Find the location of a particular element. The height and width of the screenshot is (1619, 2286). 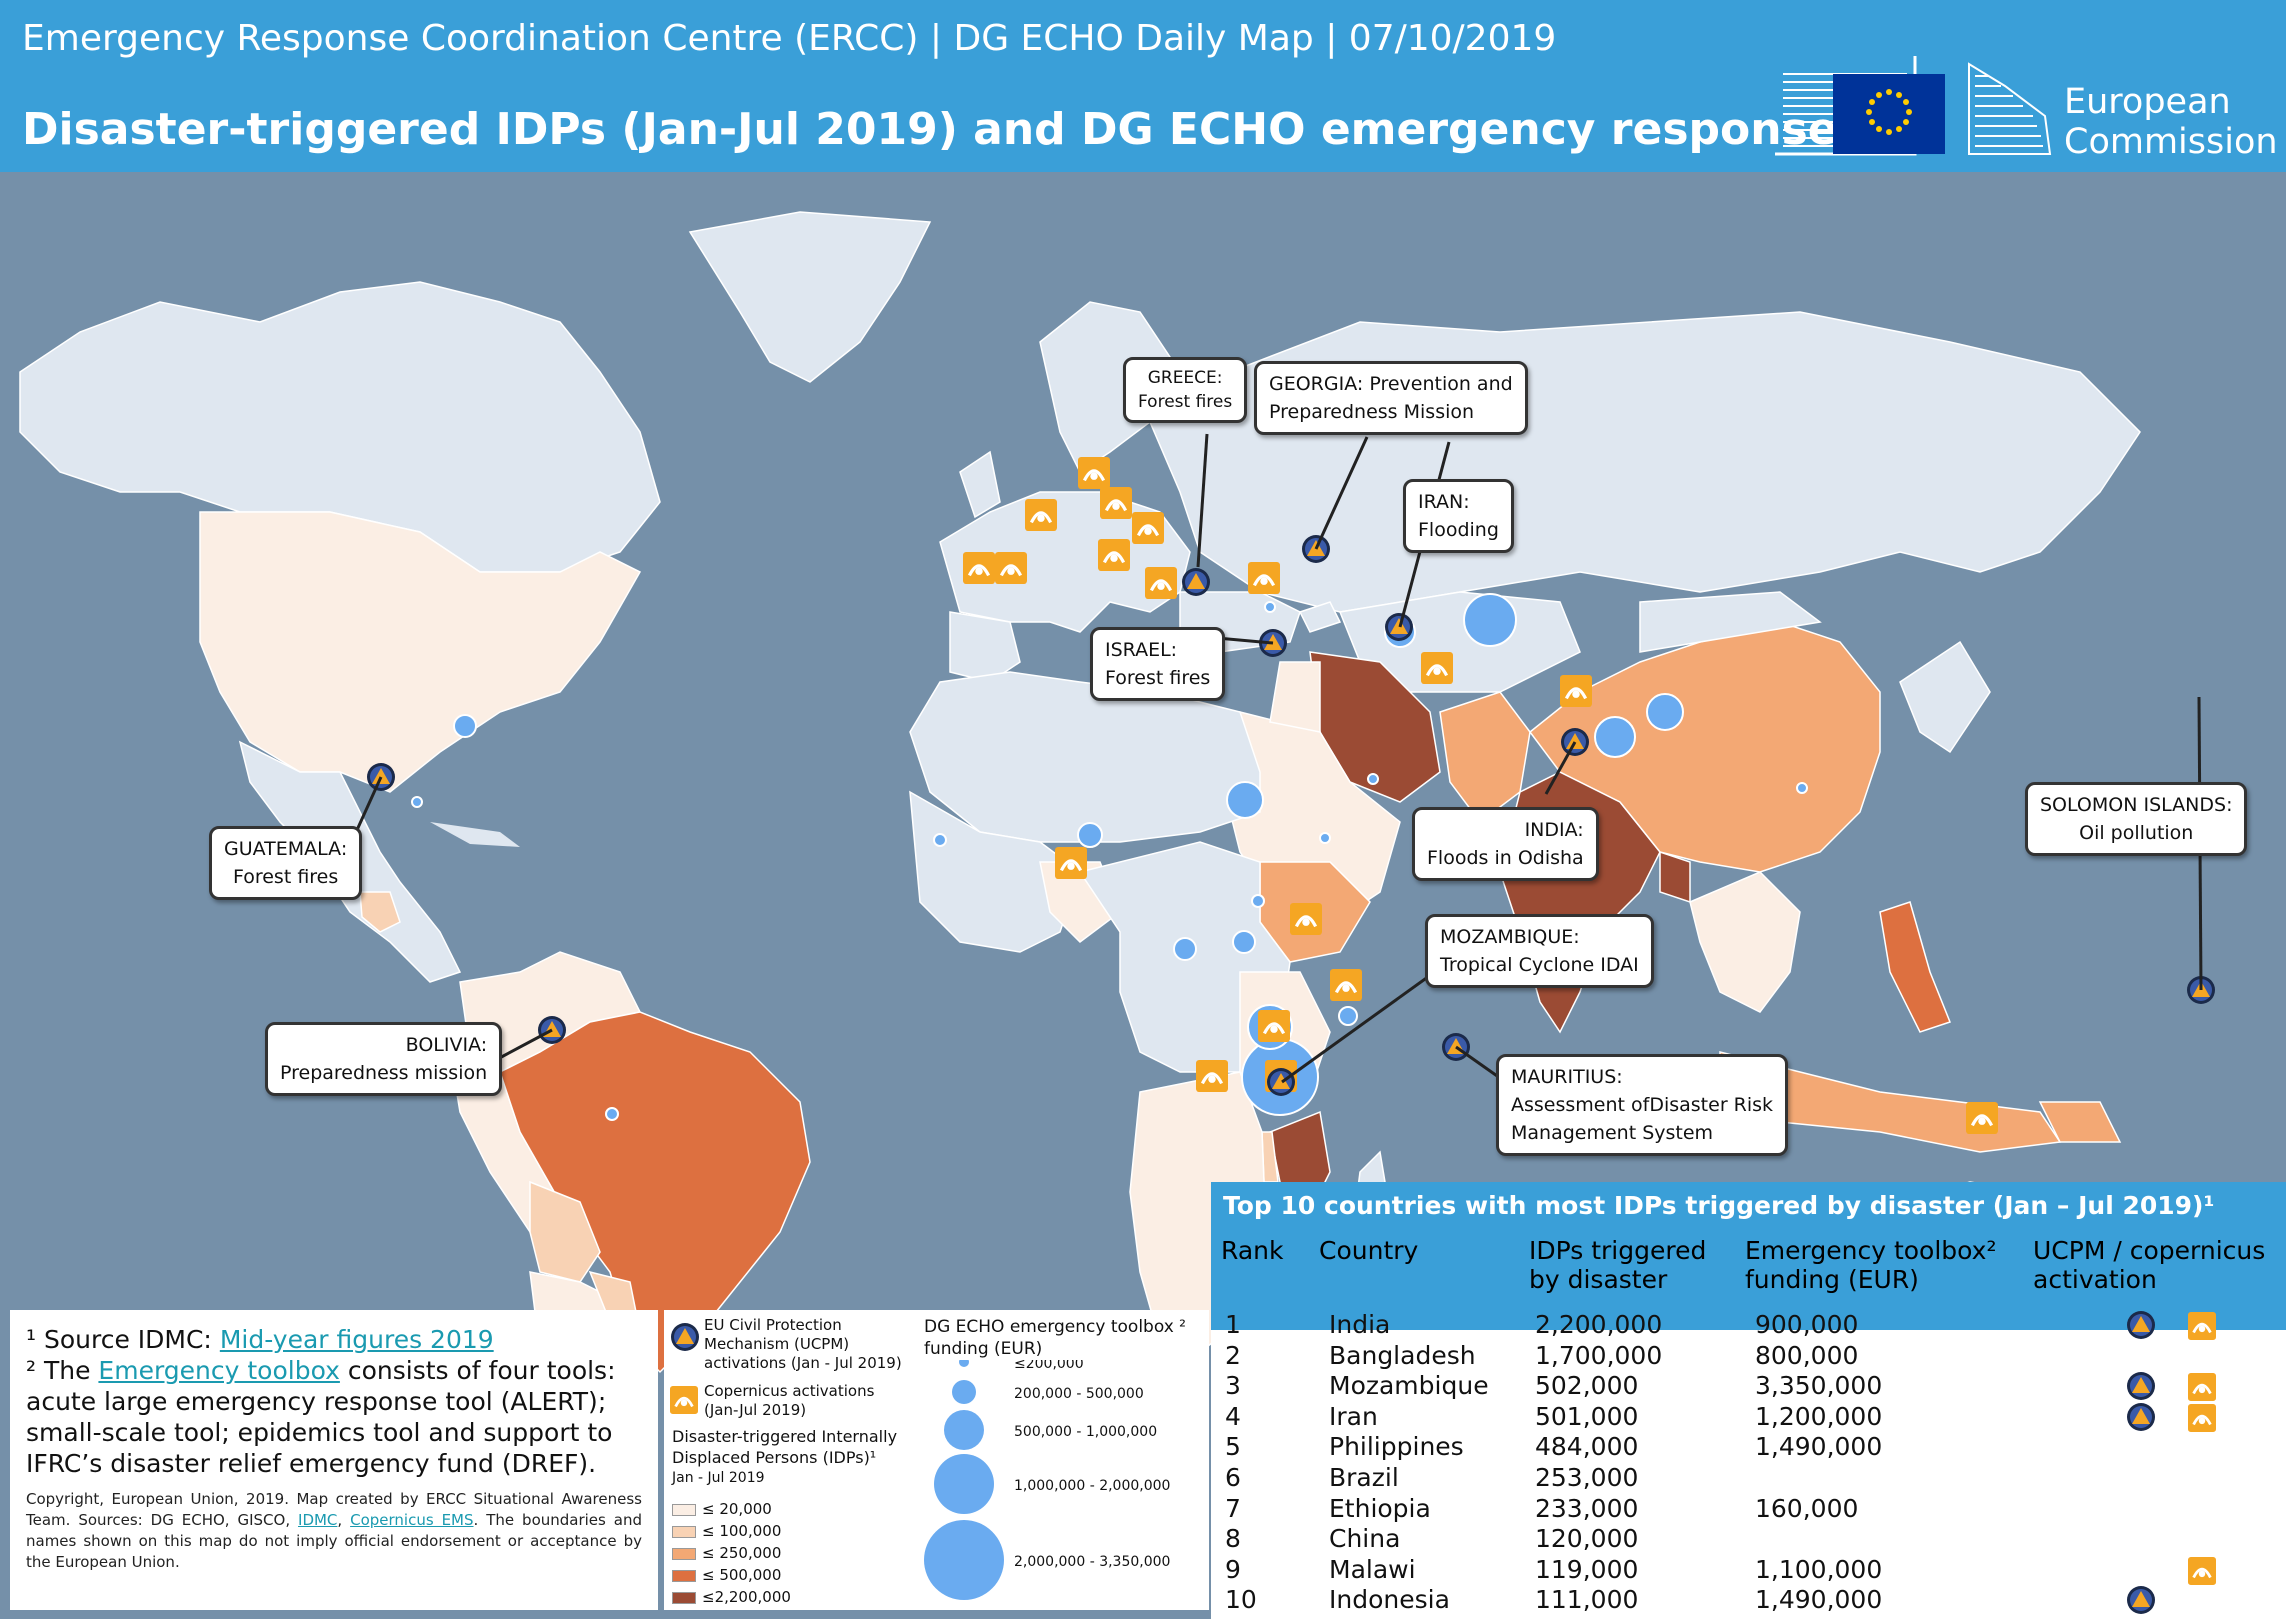

callout-guatemala-line2: Forest fires is located at coordinates (285, 877).